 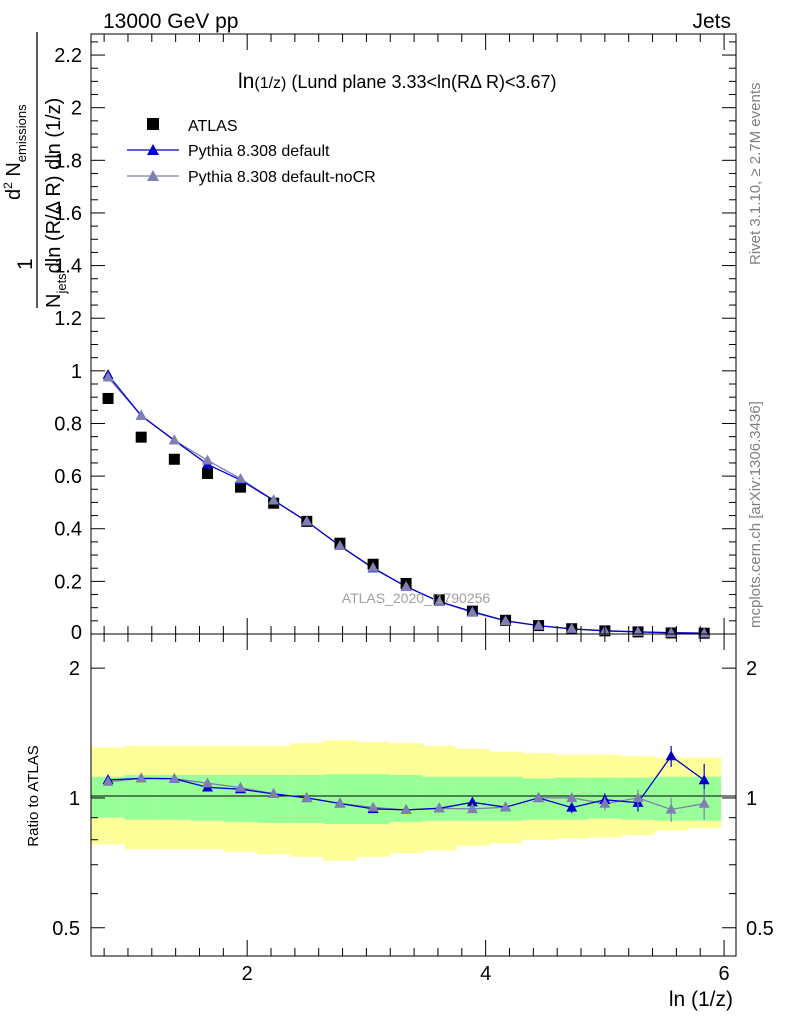 I want to click on ratio-y-tick-label-right: 0.5, so click(x=760, y=929).